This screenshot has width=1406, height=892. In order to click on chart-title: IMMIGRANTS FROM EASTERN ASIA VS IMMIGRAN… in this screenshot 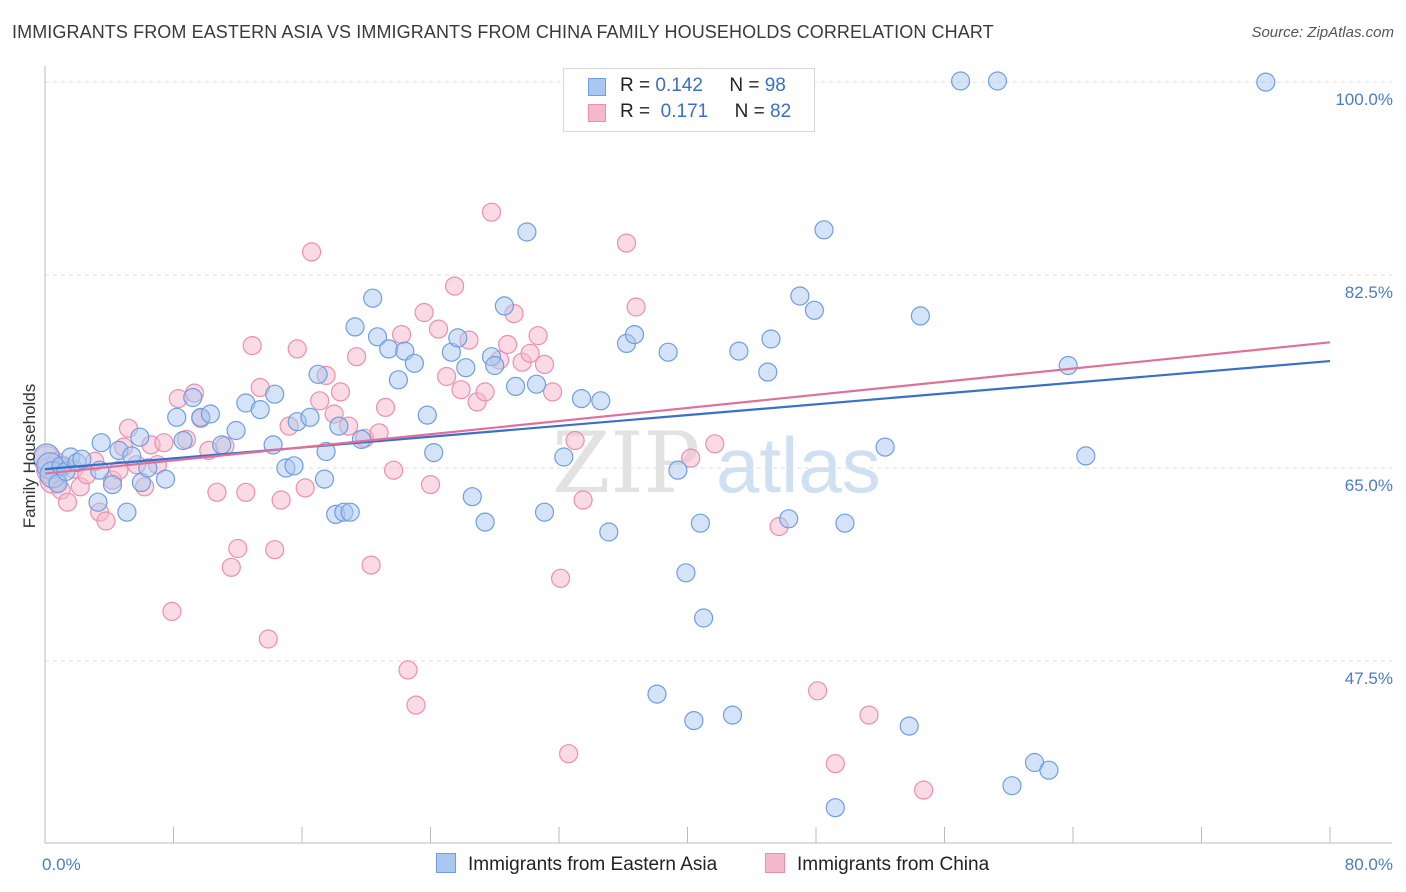, I will do `click(503, 32)`.